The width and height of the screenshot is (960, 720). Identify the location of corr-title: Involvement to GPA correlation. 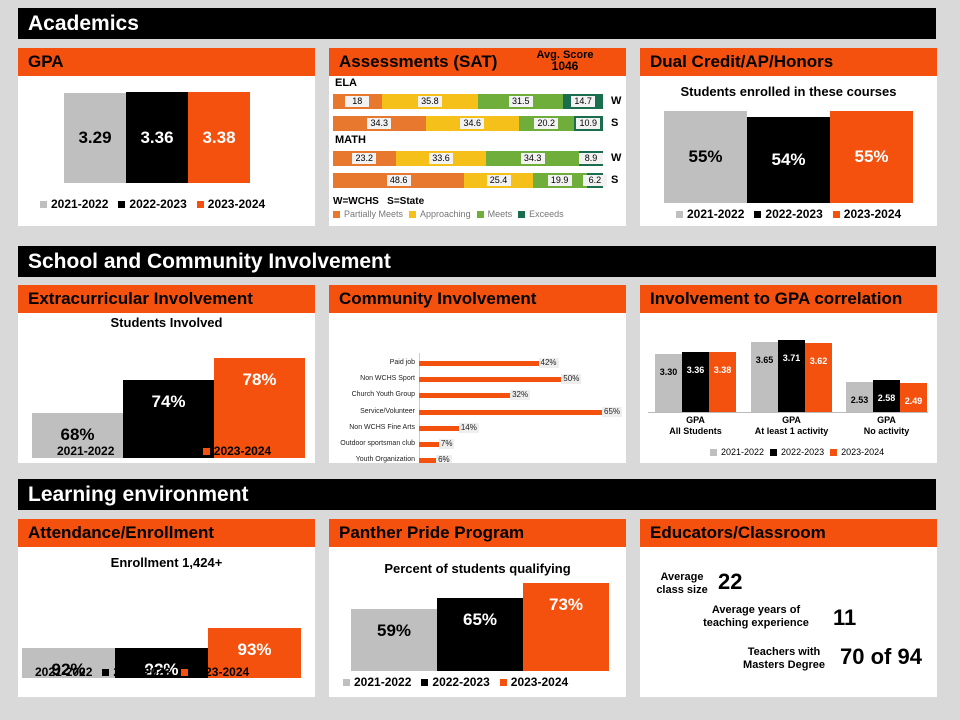
(788, 299).